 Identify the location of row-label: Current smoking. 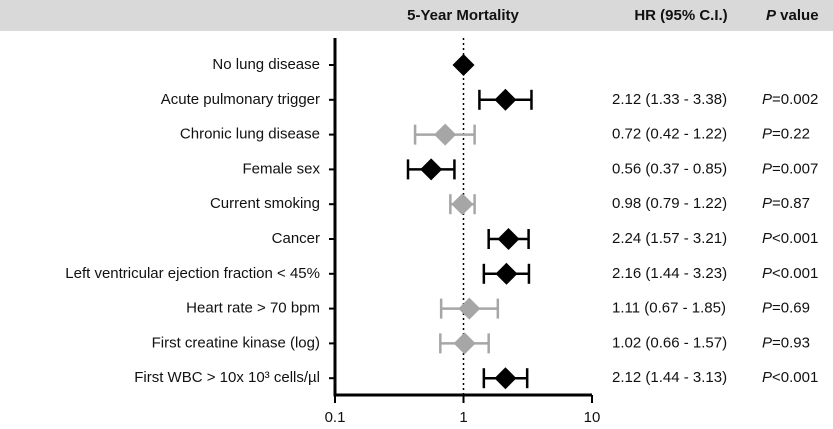
(265, 203).